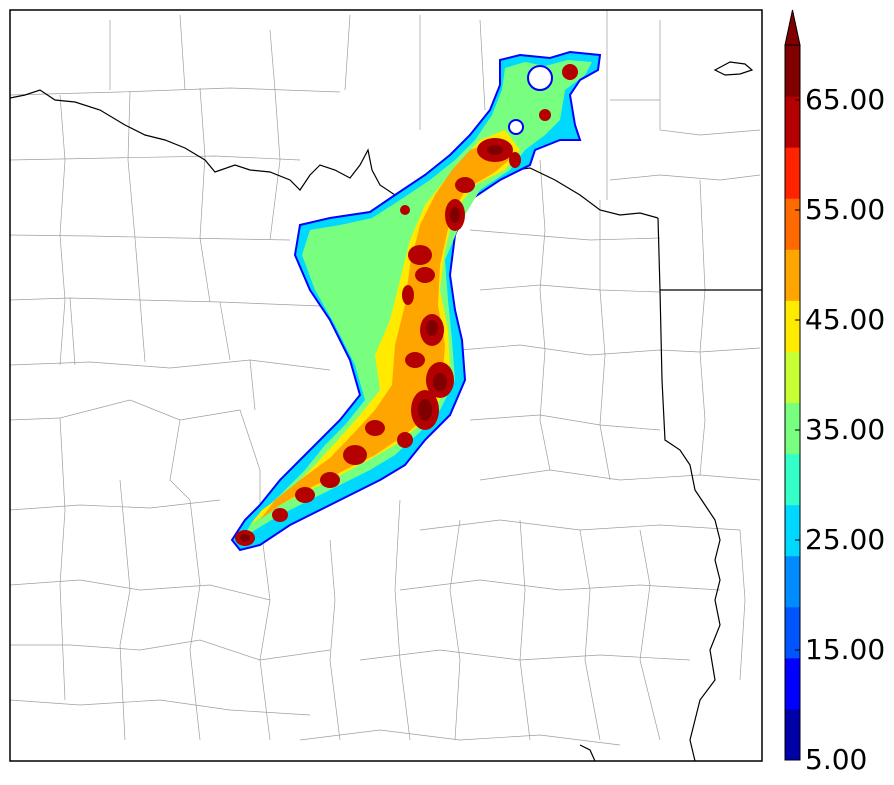 This screenshot has width=894, height=785. I want to click on colorbar-outline, so click(792, 402).